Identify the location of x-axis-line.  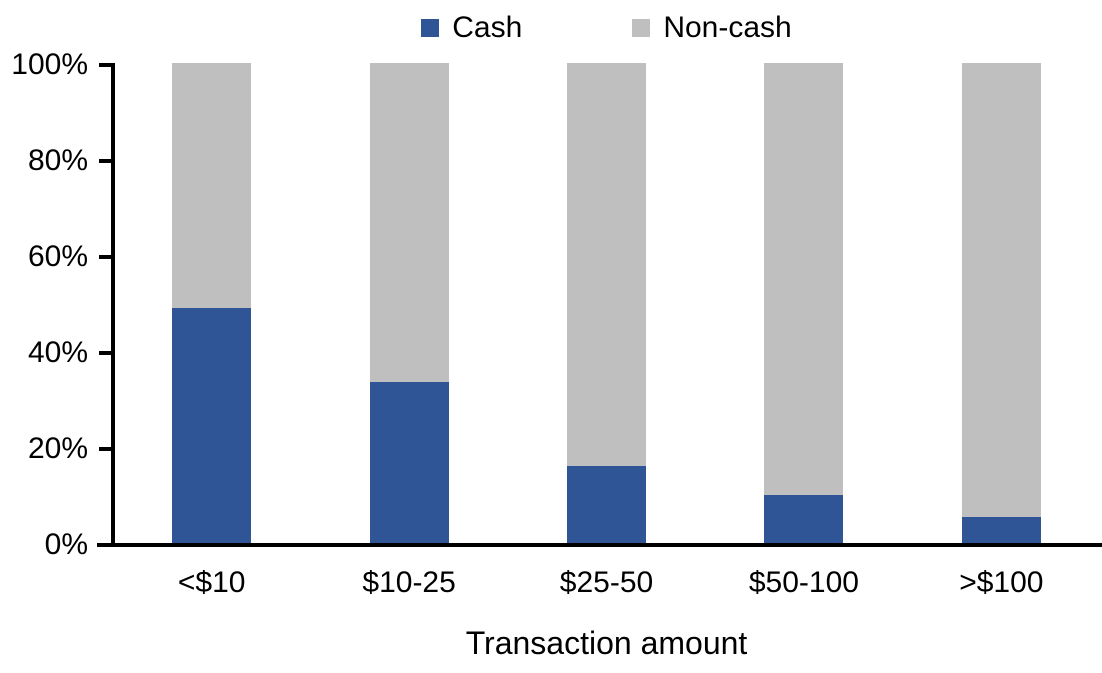
(599, 545).